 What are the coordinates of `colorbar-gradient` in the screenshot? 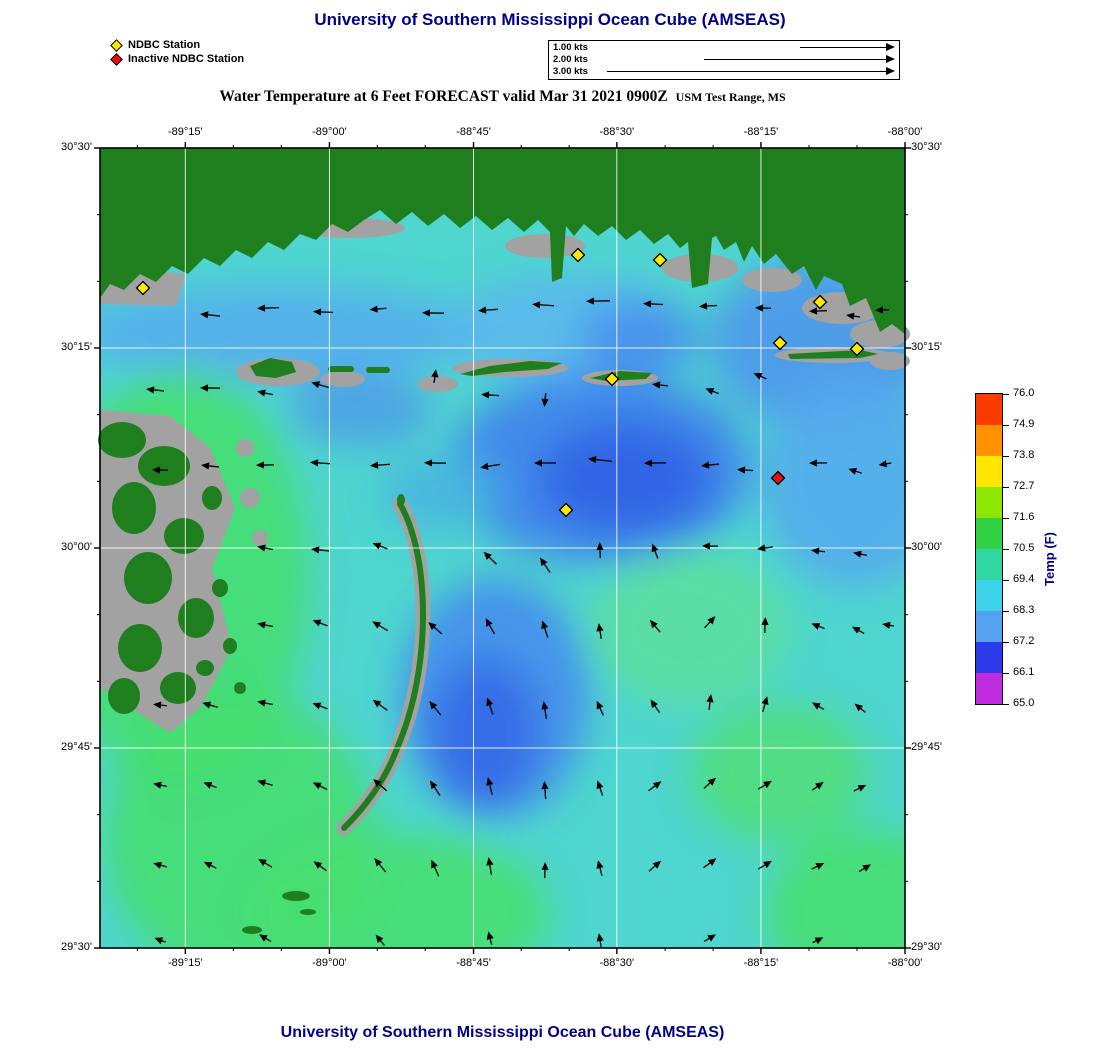 It's located at (989, 549).